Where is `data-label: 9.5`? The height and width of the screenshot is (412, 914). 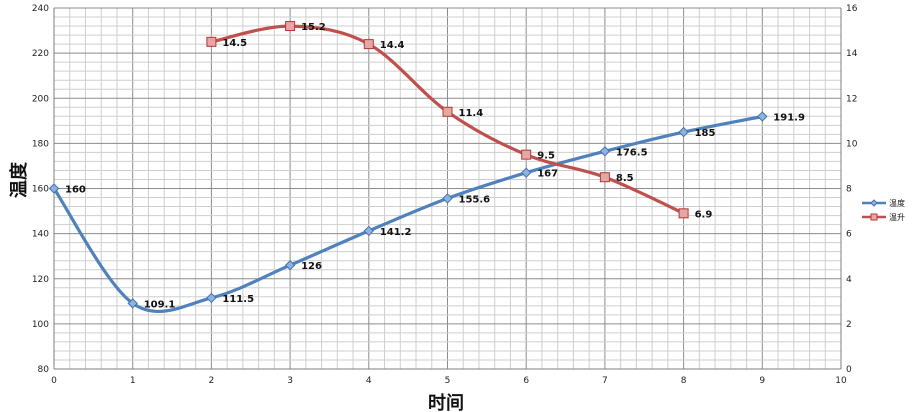 data-label: 9.5 is located at coordinates (546, 156).